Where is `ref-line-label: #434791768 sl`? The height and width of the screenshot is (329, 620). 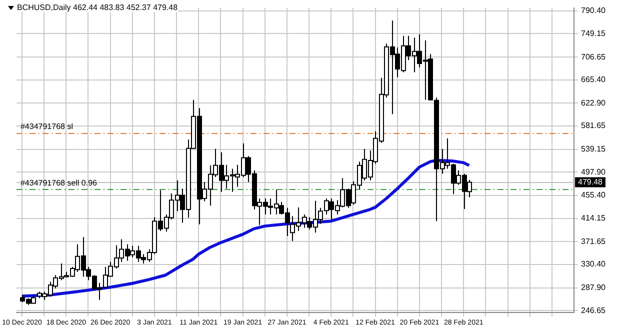
ref-line-label: #434791768 sl is located at coordinates (47, 127).